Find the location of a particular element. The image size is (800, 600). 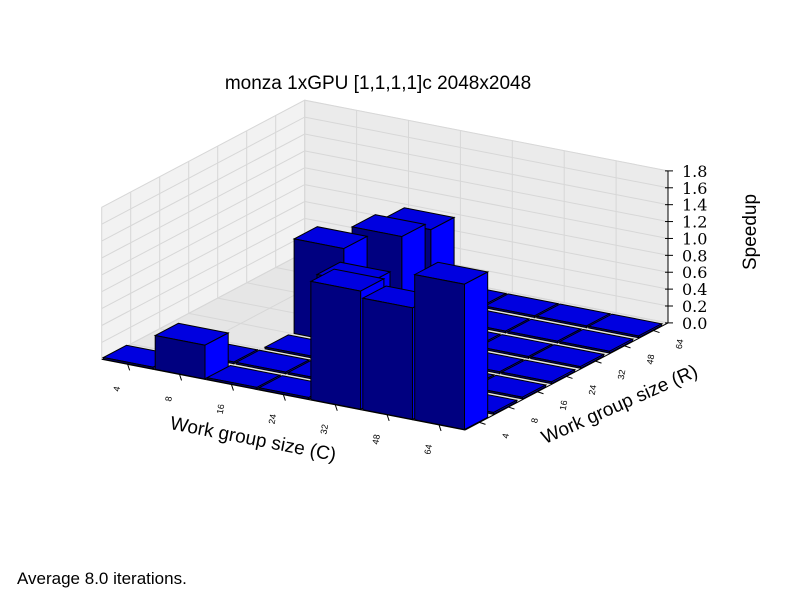

z-tick-label: 0.2 is located at coordinates (694, 306).